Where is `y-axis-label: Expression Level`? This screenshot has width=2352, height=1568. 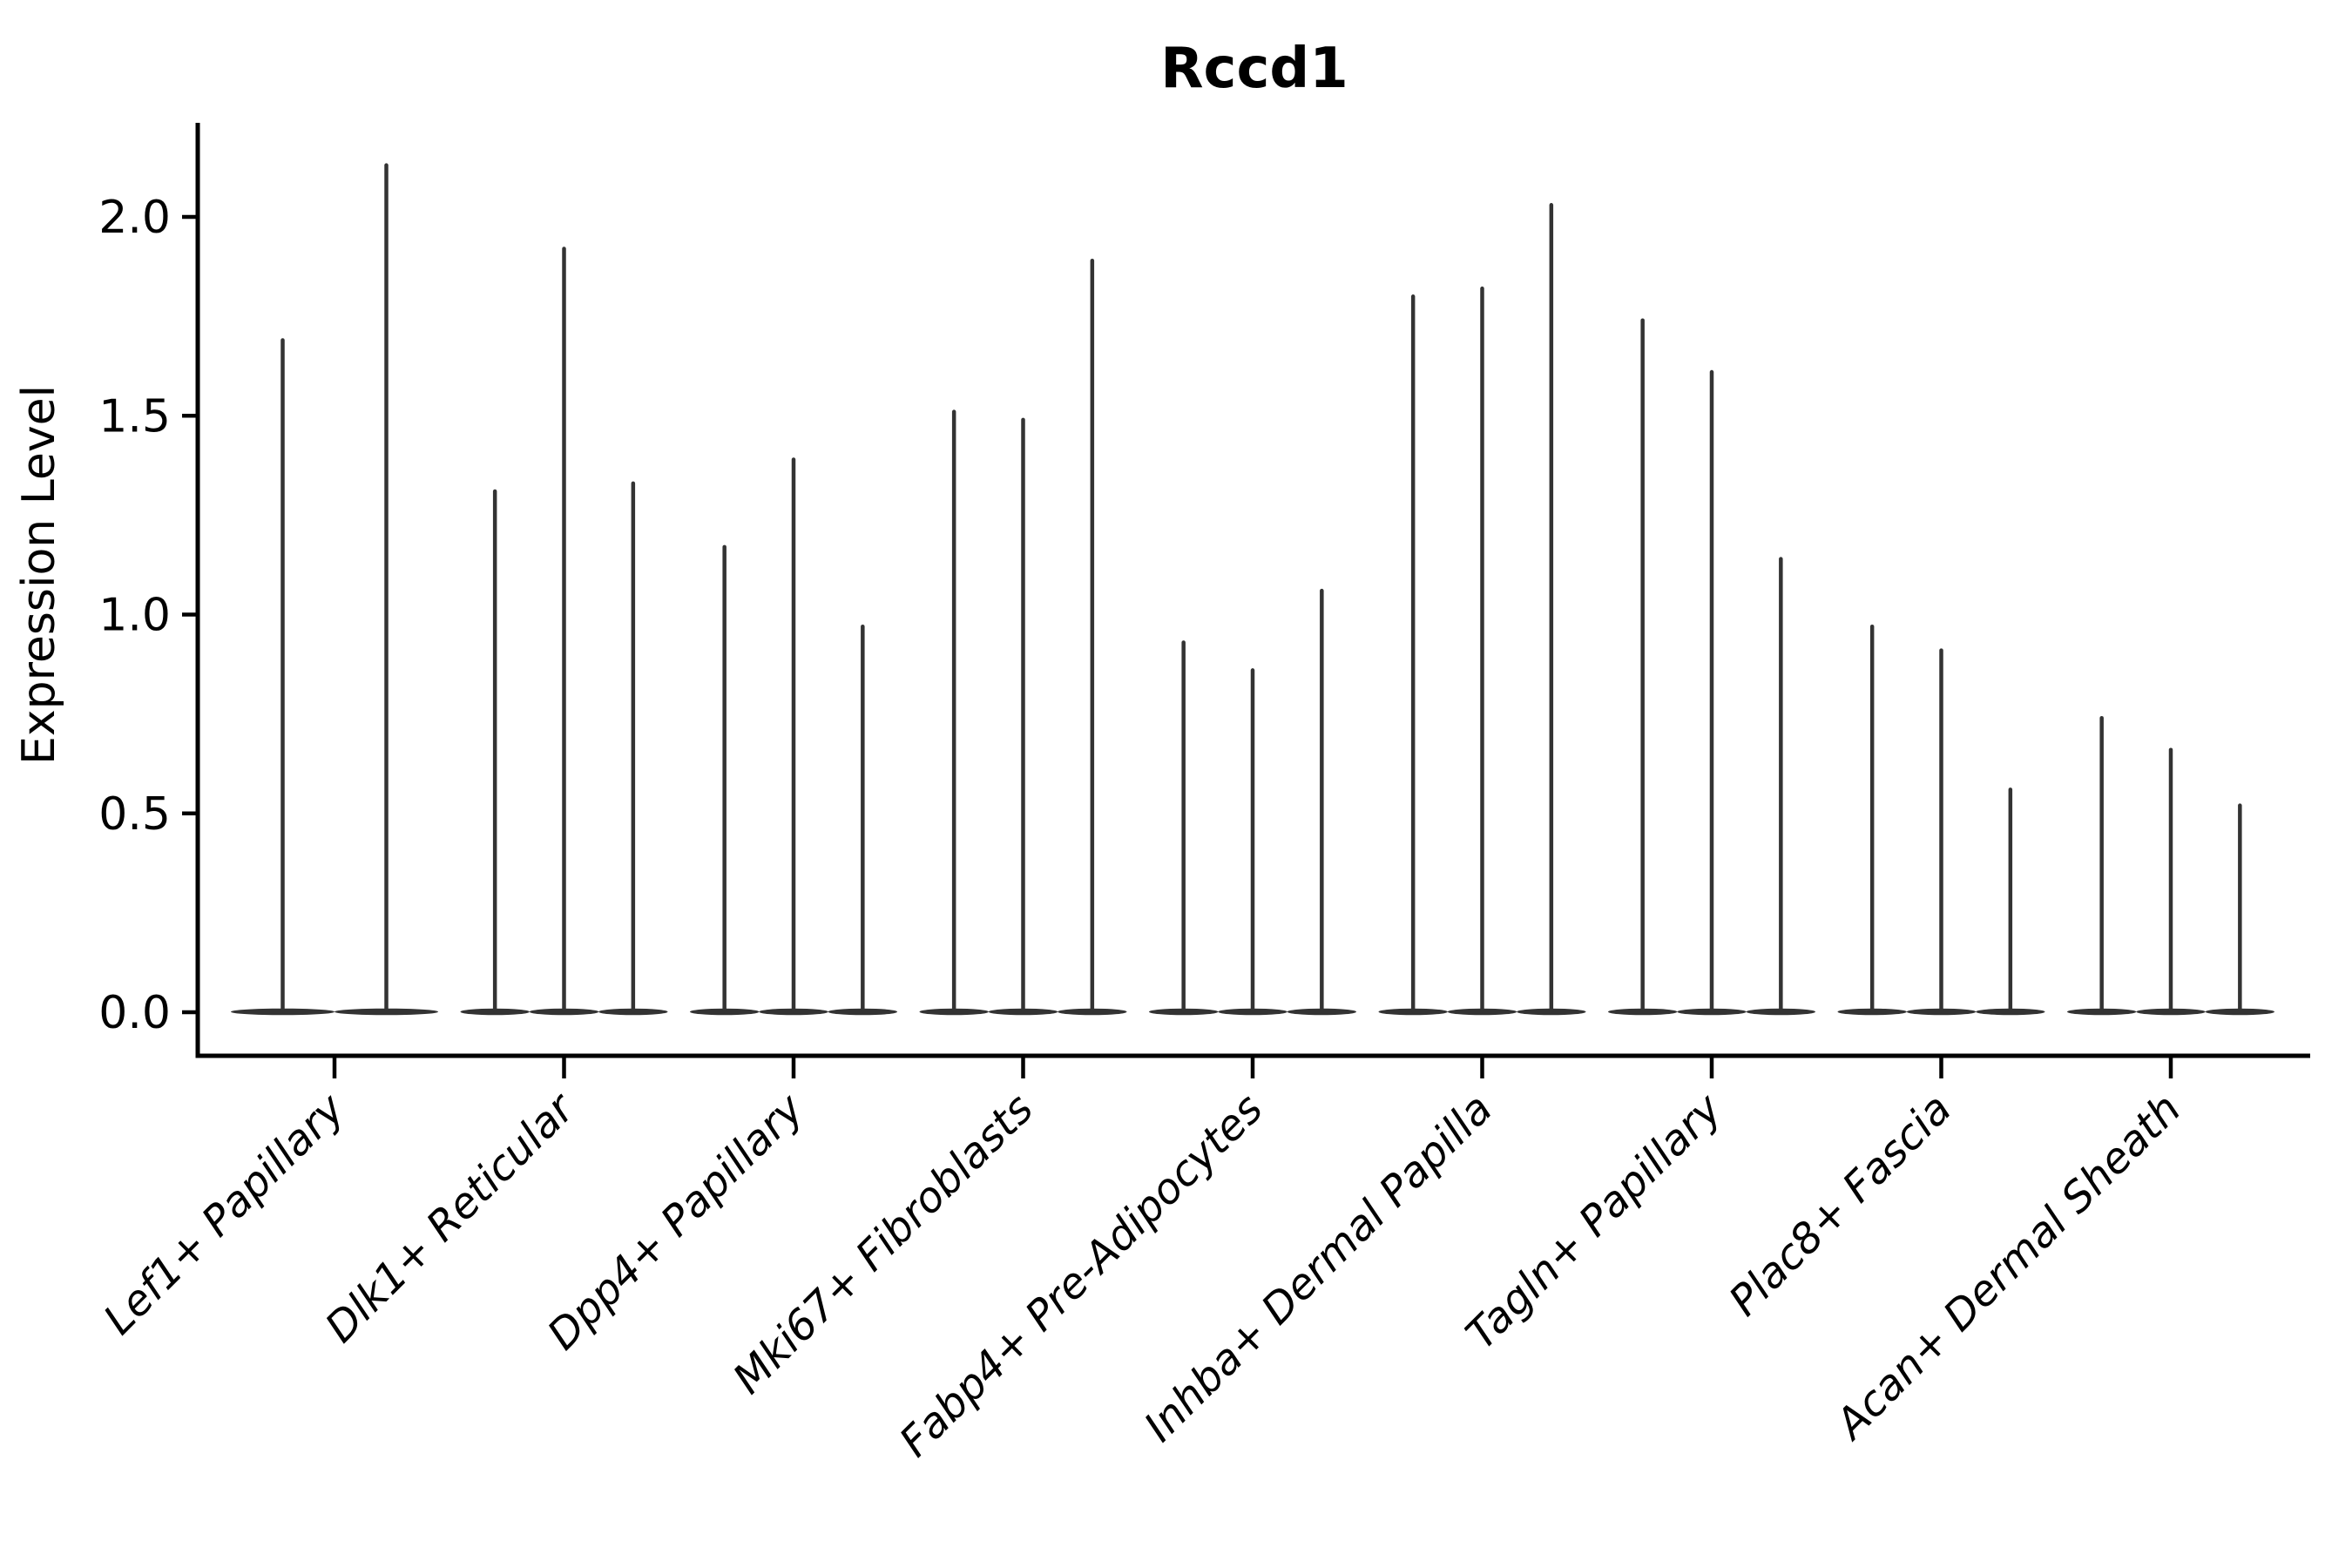
y-axis-label: Expression Level is located at coordinates (39, 575).